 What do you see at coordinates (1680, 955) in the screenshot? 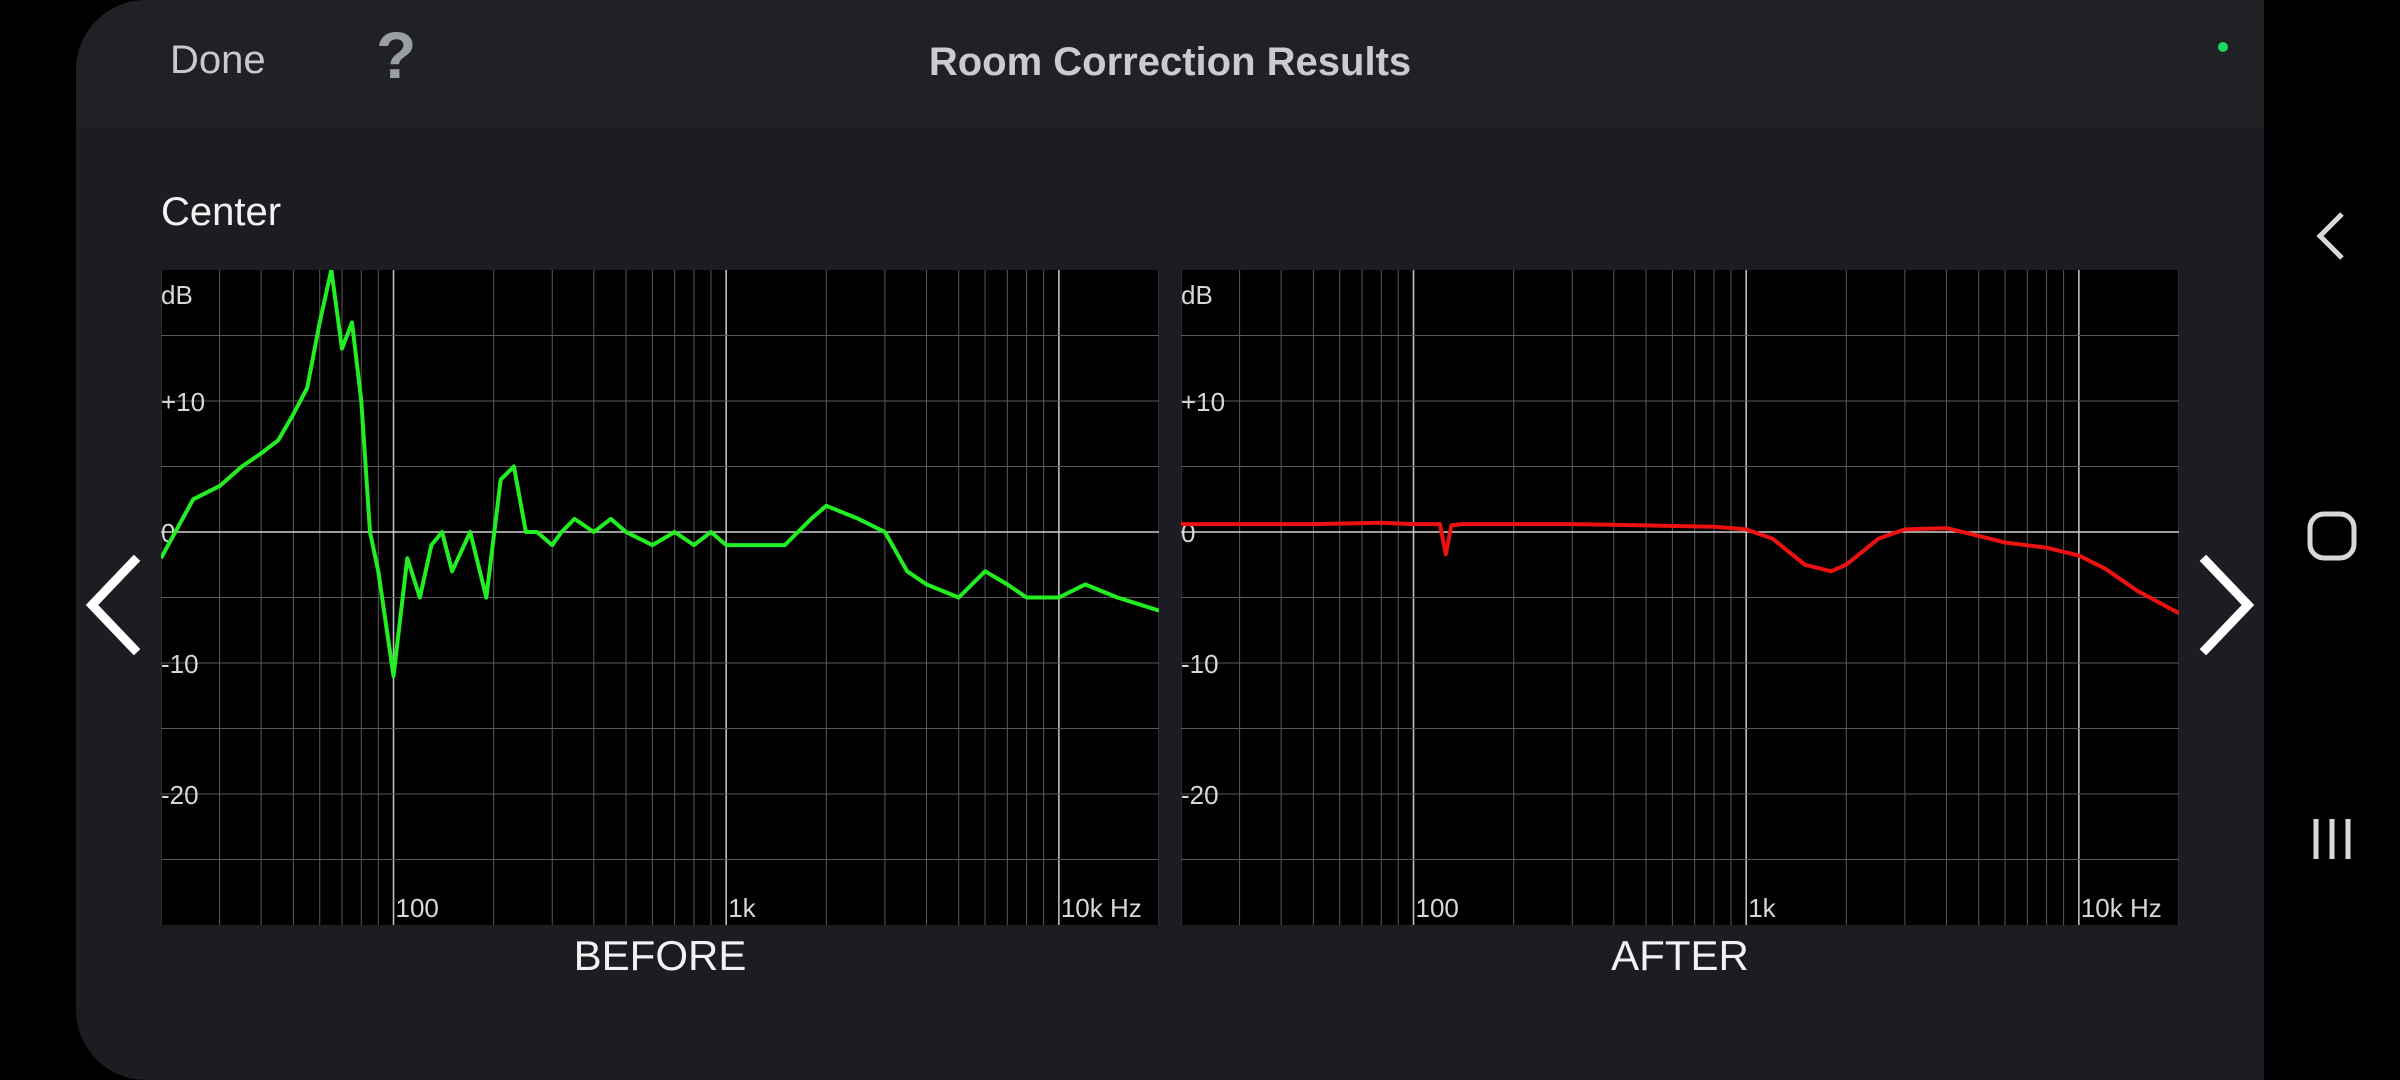
I see `after-caption: AFTER` at bounding box center [1680, 955].